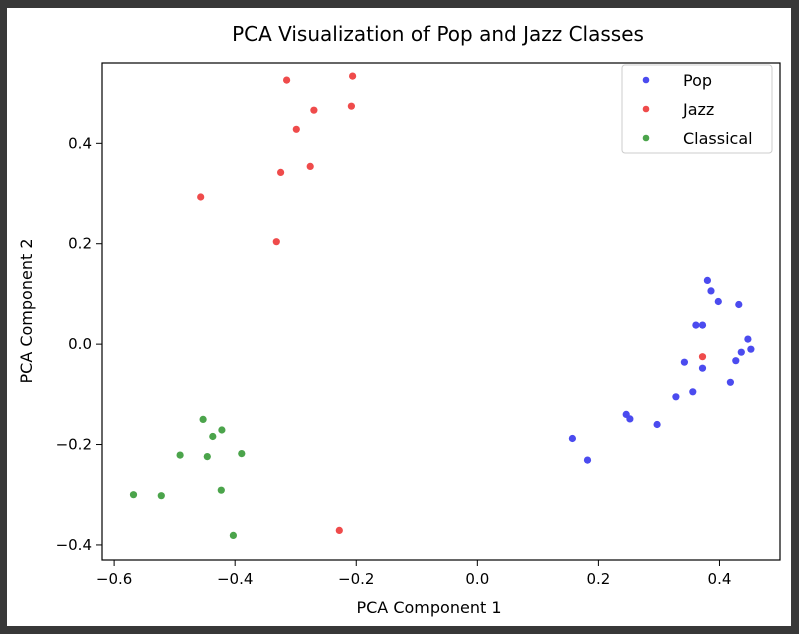  What do you see at coordinates (477, 579) in the screenshot?
I see `x-tick-label: 0.0` at bounding box center [477, 579].